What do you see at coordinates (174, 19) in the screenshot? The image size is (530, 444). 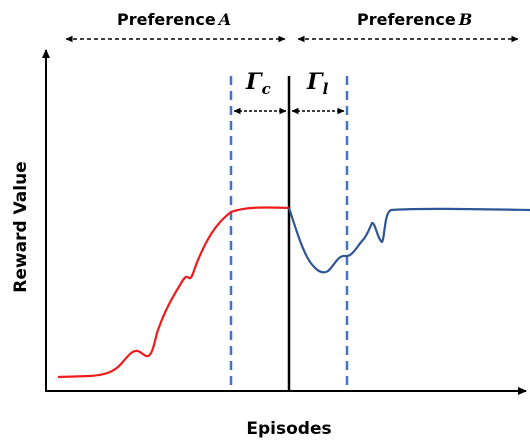 I see `preference-a-label: Preference A` at bounding box center [174, 19].